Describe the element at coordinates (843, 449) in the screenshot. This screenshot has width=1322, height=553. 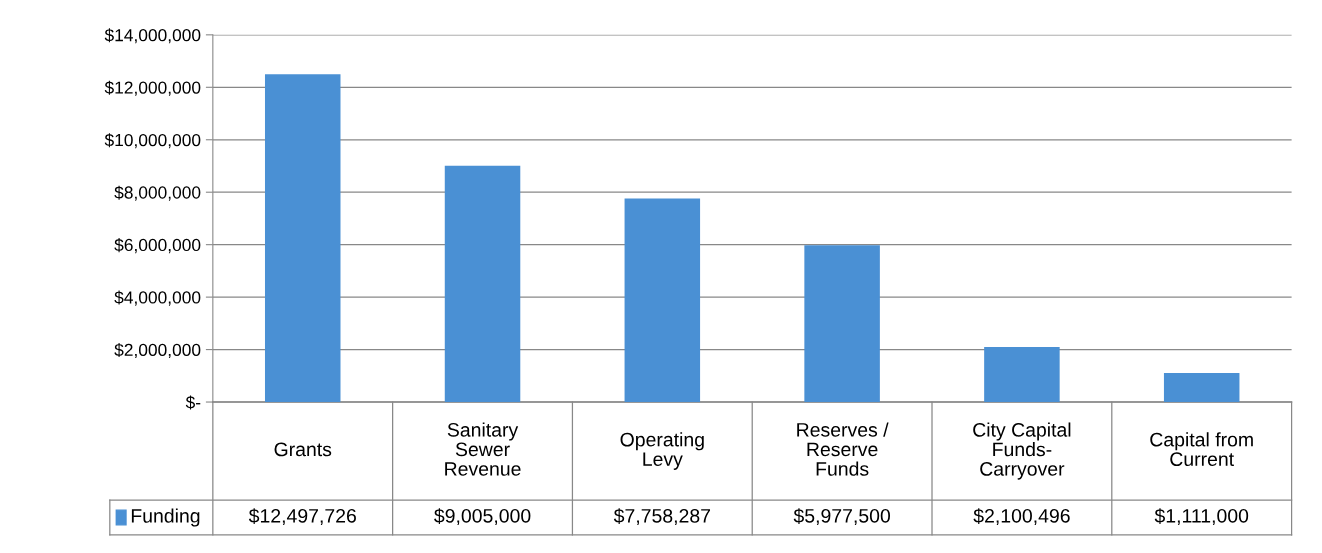
I see `x-tick-label: Reserves / Reserve Funds` at that location.